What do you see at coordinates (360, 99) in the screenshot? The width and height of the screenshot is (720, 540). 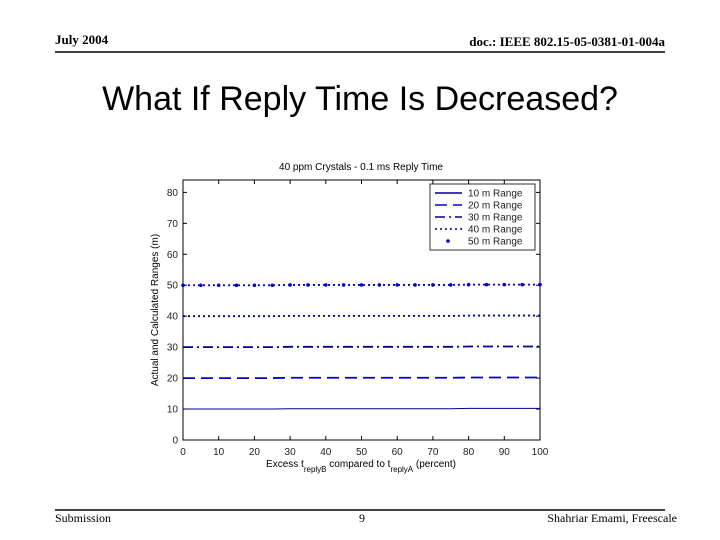 I see `slide-title: What If Reply Time Is Decreased?` at bounding box center [360, 99].